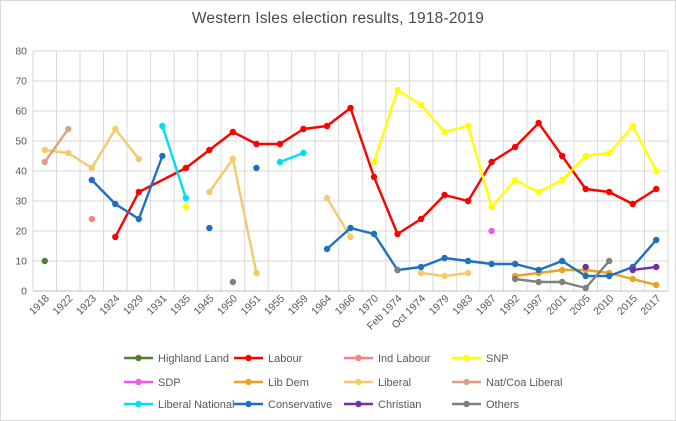 The width and height of the screenshot is (676, 421). I want to click on legend-item-lib-dem: Lib Dem, so click(271, 383).